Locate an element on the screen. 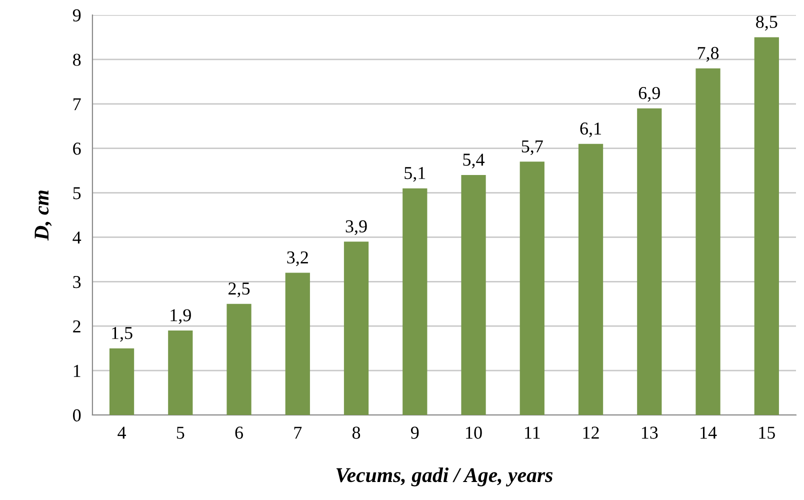 The width and height of the screenshot is (804, 500). x-tick-label: 13 is located at coordinates (650, 432).